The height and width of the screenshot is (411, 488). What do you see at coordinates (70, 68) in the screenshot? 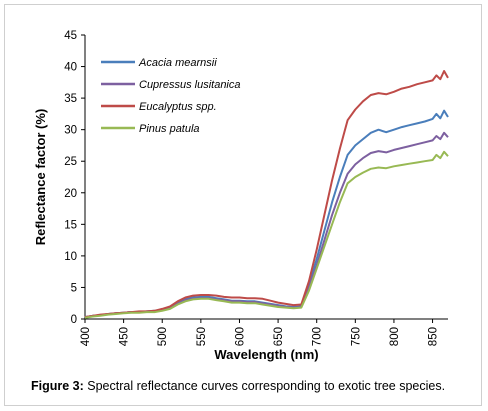
I see `y-tick-label: 40` at bounding box center [70, 68].